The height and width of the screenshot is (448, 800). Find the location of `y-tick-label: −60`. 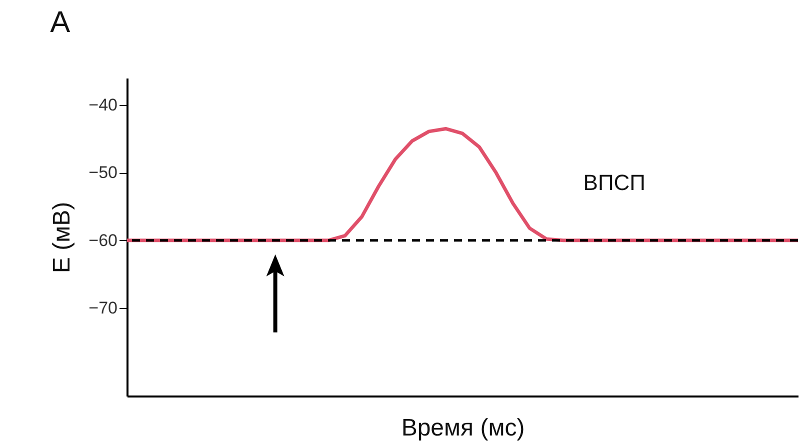

y-tick-label: −60 is located at coordinates (103, 240).